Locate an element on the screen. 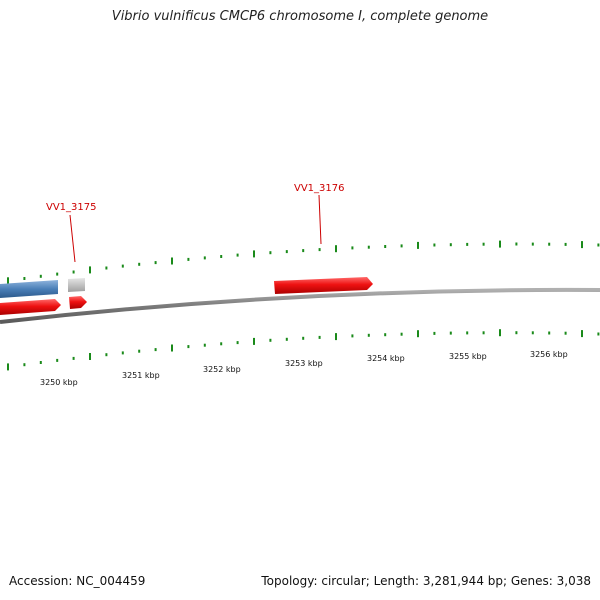  ruler-label: 3251 kbp is located at coordinates (141, 375).